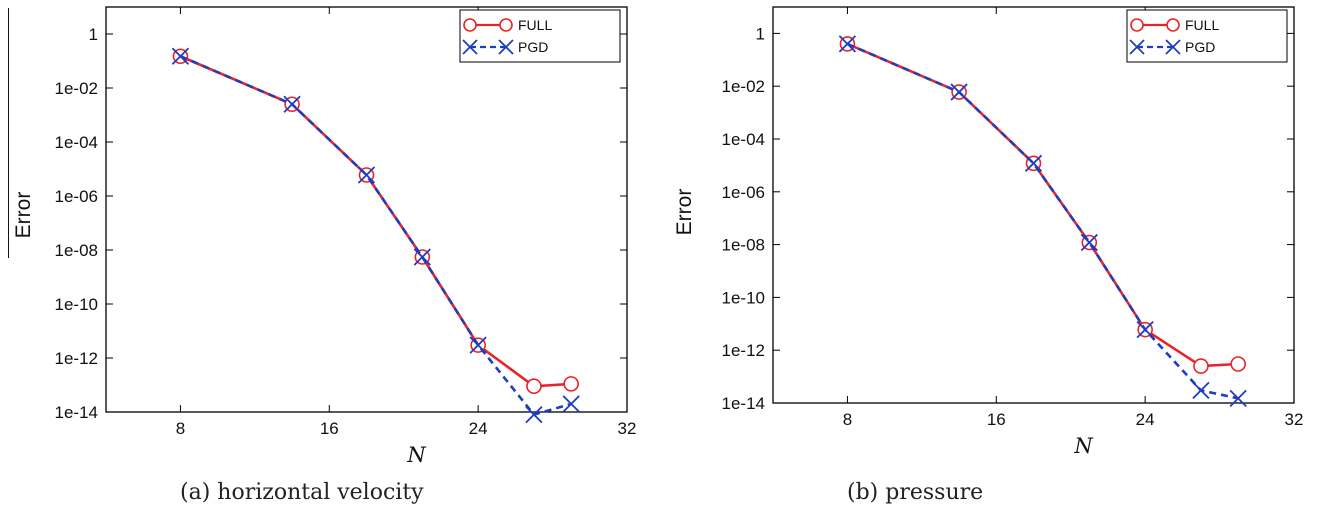 The height and width of the screenshot is (519, 1334). Describe the element at coordinates (8, 133) in the screenshot. I see `ylabel-rule` at that location.